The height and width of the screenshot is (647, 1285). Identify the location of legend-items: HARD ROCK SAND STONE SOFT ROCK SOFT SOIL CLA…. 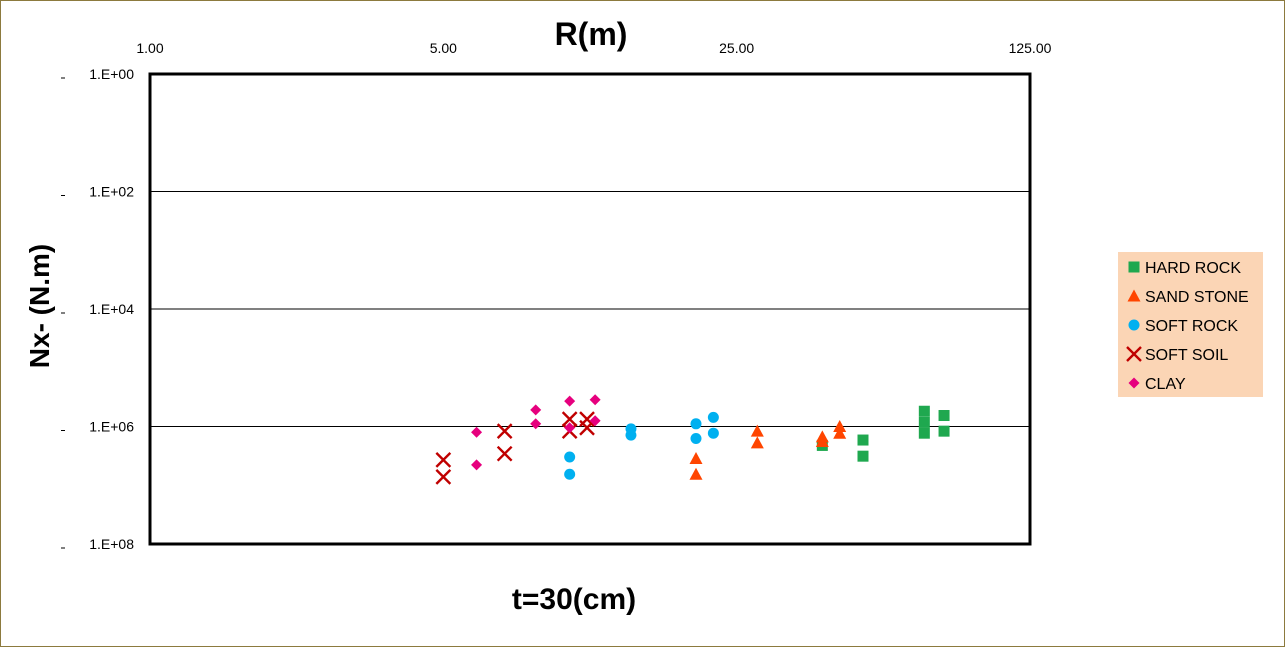
(1187, 326).